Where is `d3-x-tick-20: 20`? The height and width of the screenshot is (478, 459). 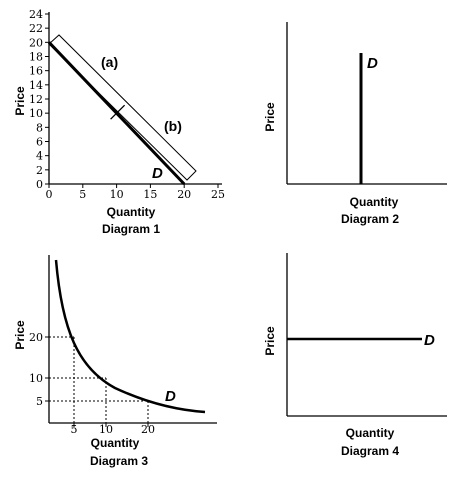 d3-x-tick-20: 20 is located at coordinates (148, 429).